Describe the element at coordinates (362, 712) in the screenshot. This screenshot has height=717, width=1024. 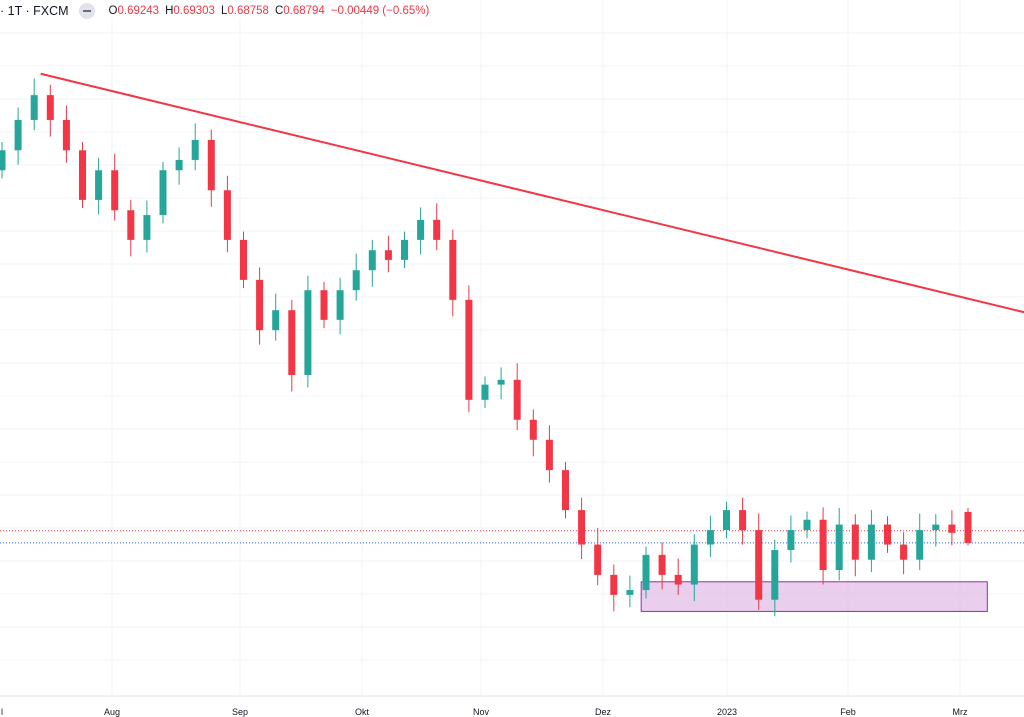
I see `x-tick-label: Okt` at that location.